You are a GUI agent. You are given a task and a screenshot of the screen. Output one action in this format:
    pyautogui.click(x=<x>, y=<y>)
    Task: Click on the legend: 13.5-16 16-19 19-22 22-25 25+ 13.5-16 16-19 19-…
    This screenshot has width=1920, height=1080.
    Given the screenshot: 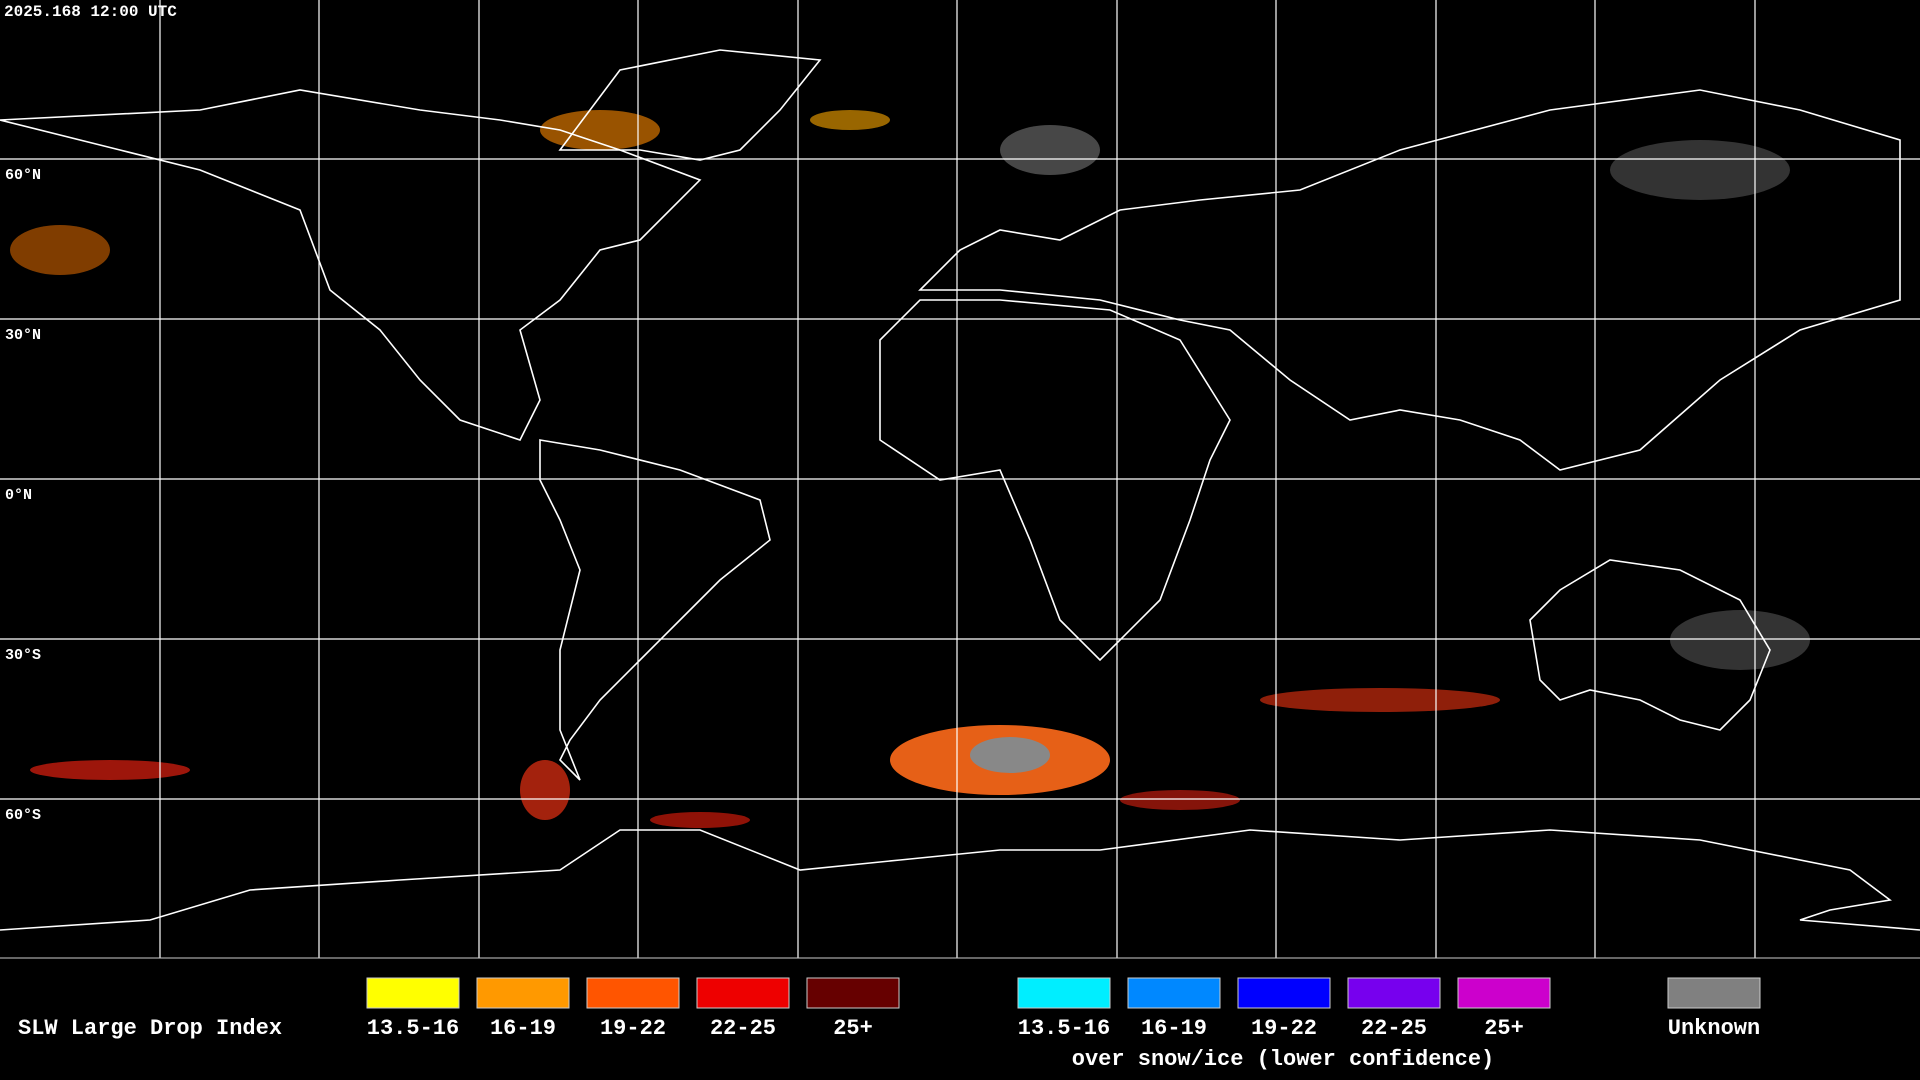 What is the action you would take?
    pyautogui.click(x=1063, y=1009)
    